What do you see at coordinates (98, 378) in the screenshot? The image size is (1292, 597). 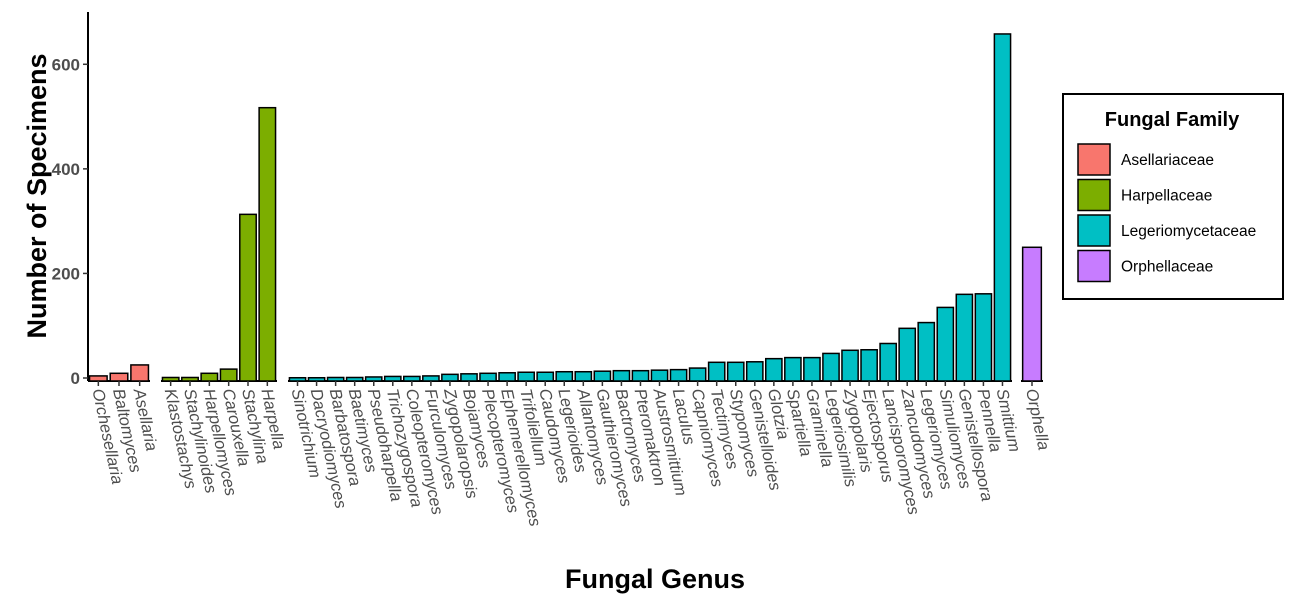 I see `bar-orchesellaria` at bounding box center [98, 378].